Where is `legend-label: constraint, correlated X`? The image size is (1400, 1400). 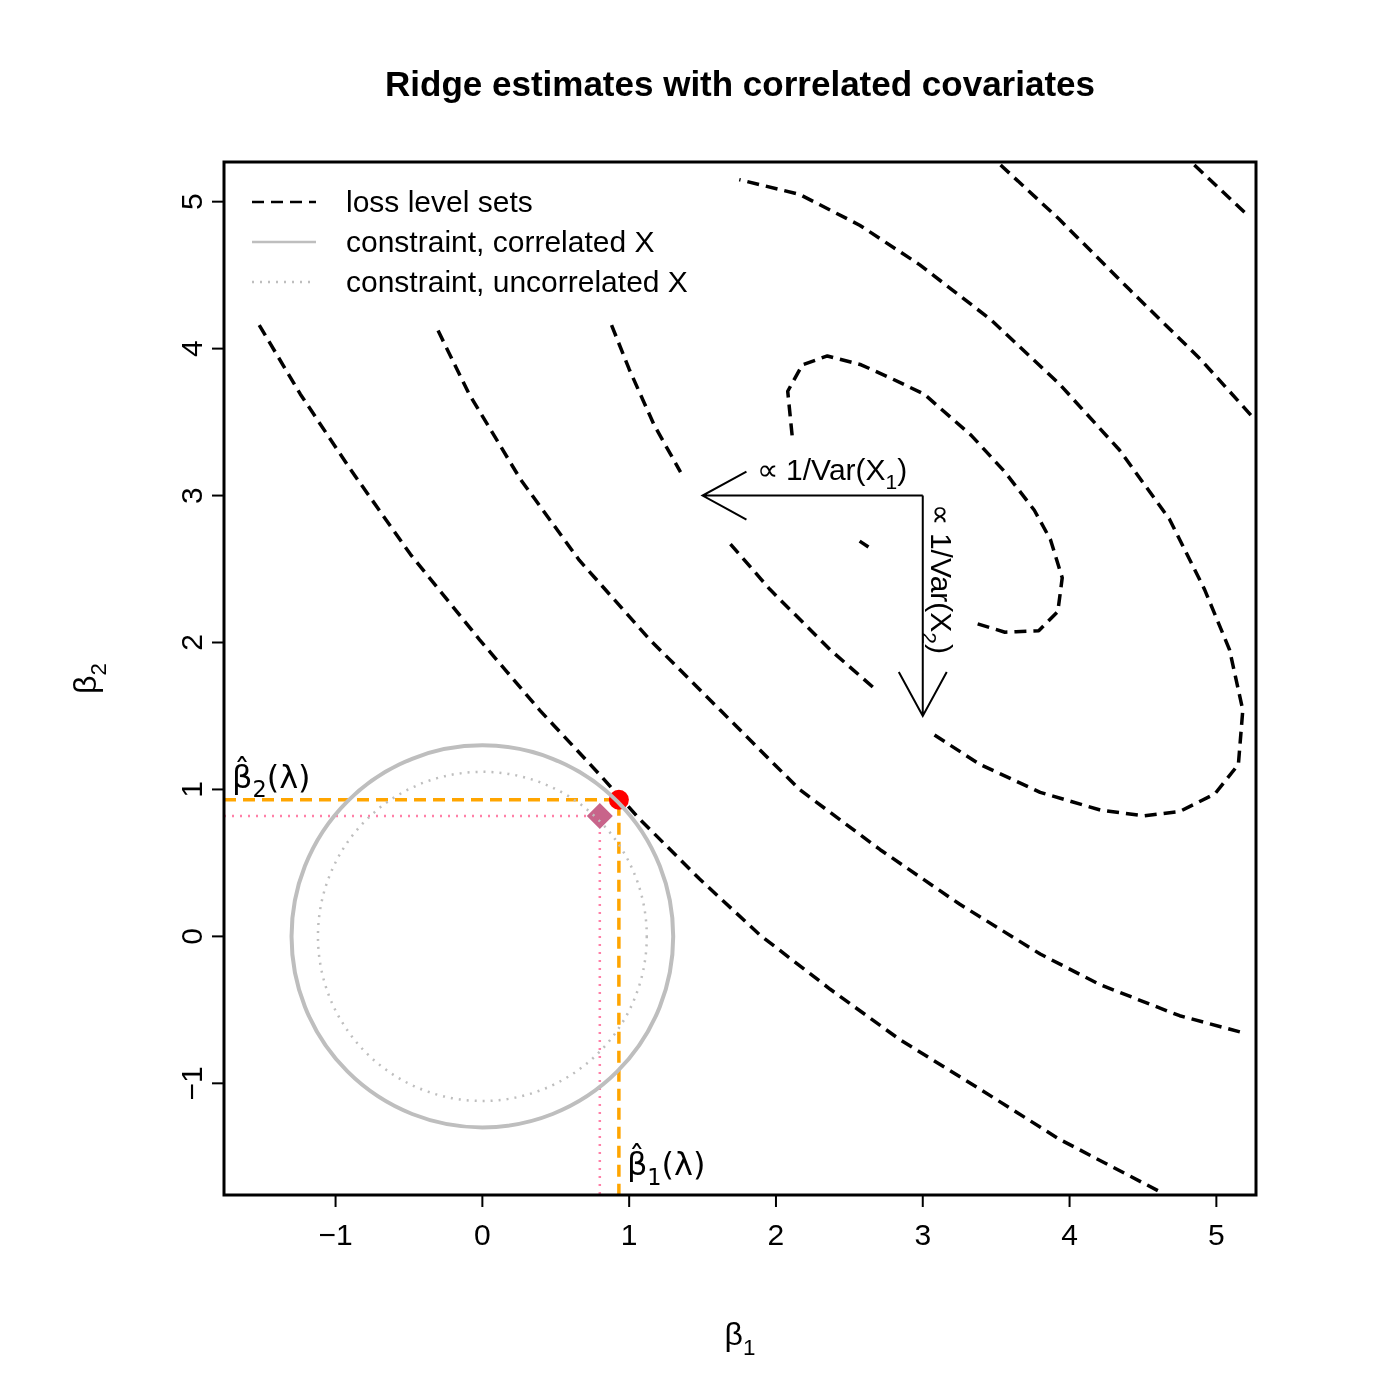 legend-label: constraint, correlated X is located at coordinates (500, 241).